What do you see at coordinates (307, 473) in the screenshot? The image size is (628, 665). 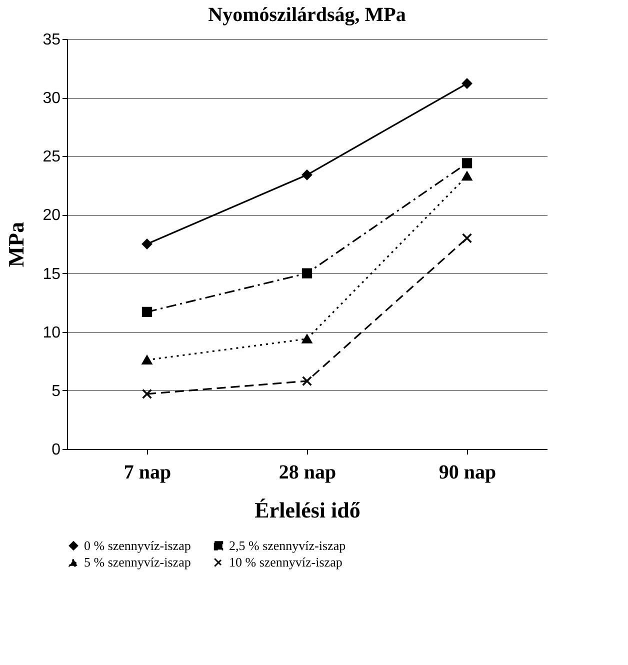 I see `x-tick-label: 28 nap` at bounding box center [307, 473].